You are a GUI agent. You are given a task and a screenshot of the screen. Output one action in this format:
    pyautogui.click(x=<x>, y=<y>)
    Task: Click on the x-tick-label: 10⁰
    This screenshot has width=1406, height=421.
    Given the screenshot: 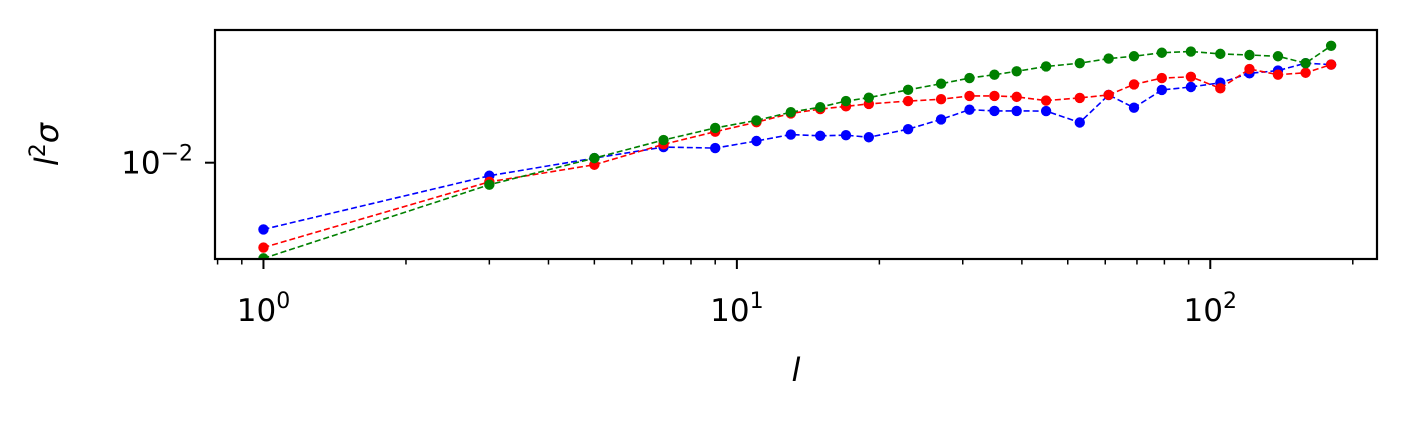 What is the action you would take?
    pyautogui.click(x=263, y=309)
    